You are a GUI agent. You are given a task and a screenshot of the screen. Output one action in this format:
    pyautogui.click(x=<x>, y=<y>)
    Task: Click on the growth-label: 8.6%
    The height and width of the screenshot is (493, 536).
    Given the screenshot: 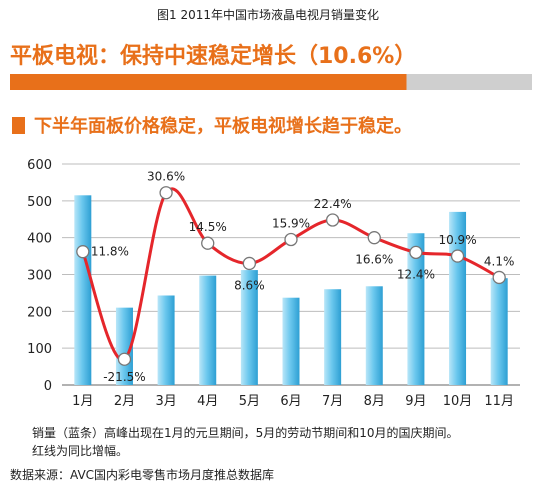 What is the action you would take?
    pyautogui.click(x=249, y=285)
    